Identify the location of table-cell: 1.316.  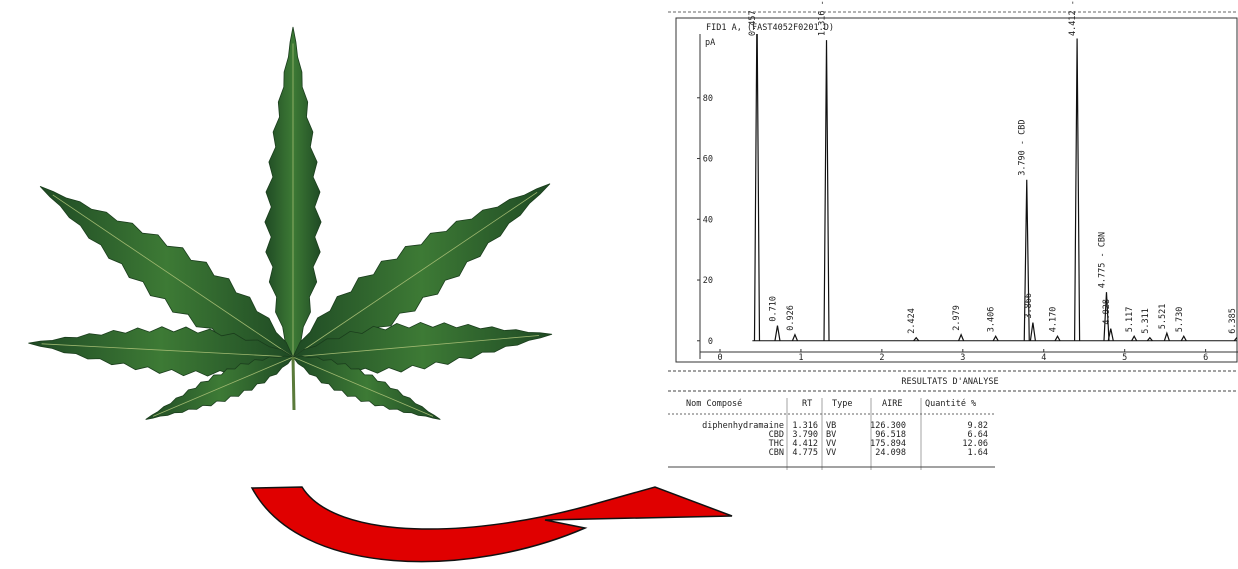
(805, 426).